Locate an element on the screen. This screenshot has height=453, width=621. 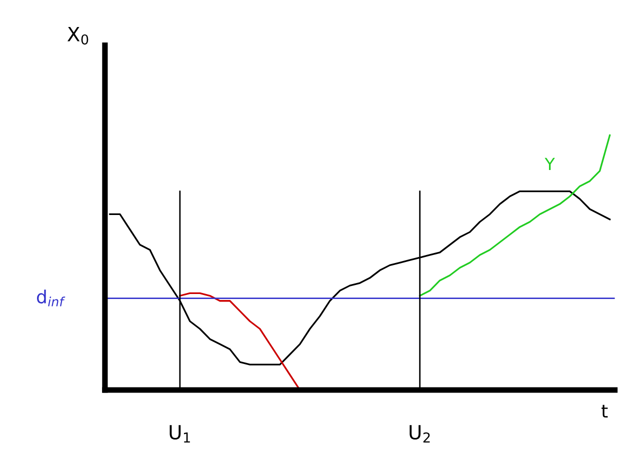
ref-line-label: d$_{inf}$ is located at coordinates (51, 298).